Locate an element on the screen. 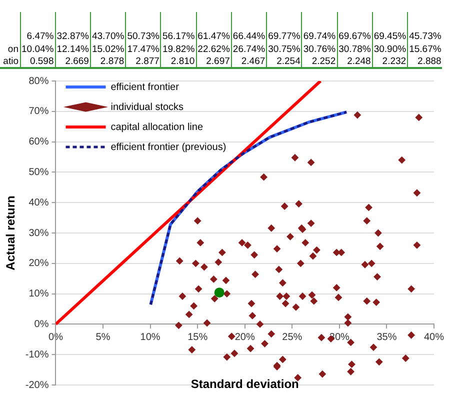 The height and width of the screenshot is (394, 474). y-tick-label: 80% is located at coordinates (38, 81).